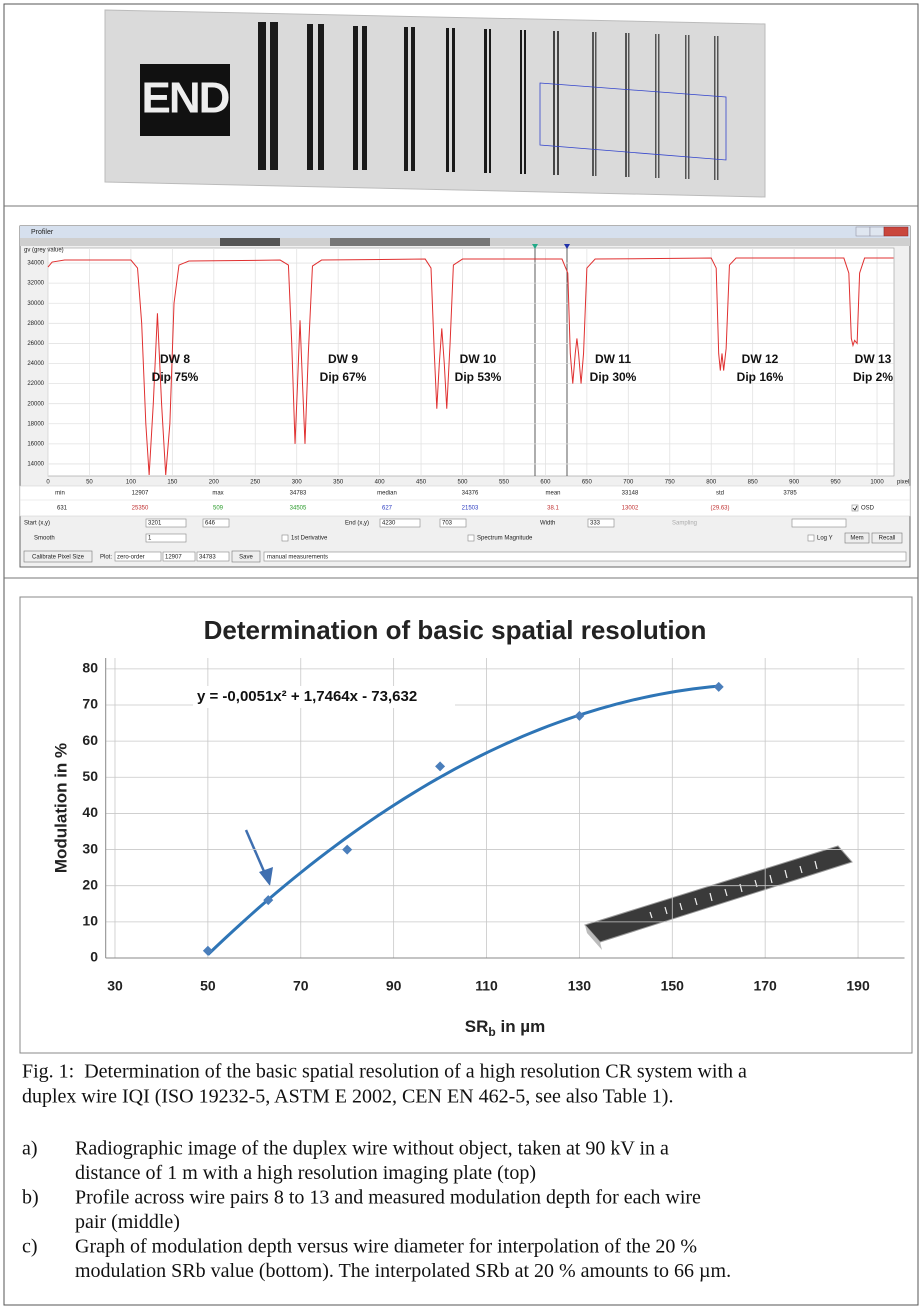 The image size is (923, 1310). What do you see at coordinates (470, 494) in the screenshot?
I see `stat-value: 34376` at bounding box center [470, 494].